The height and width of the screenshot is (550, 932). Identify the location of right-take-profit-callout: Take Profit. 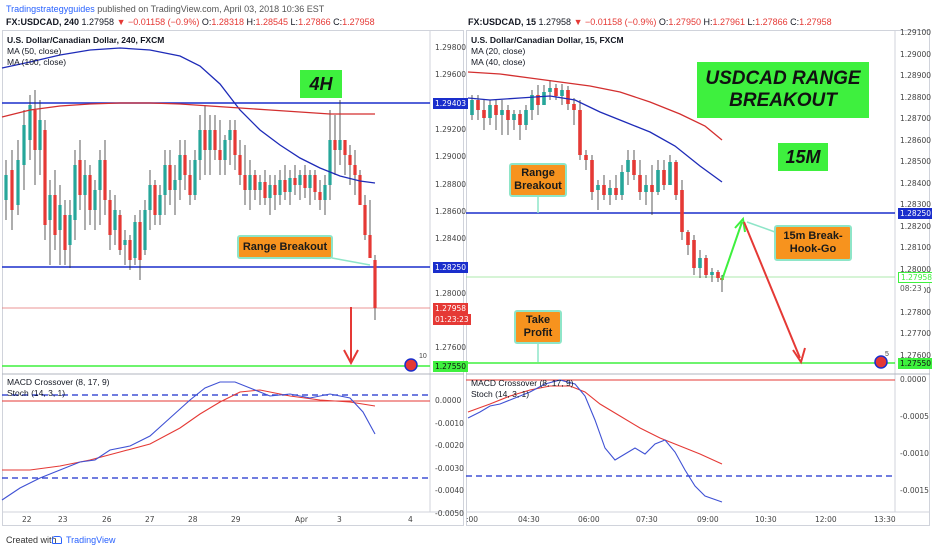
(538, 327).